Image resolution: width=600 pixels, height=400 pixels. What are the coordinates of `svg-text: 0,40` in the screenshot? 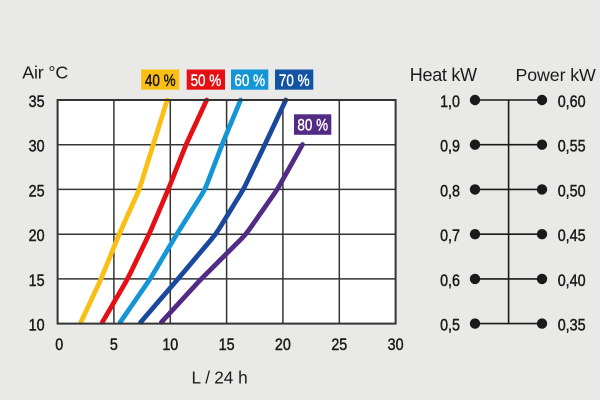 It's located at (572, 281).